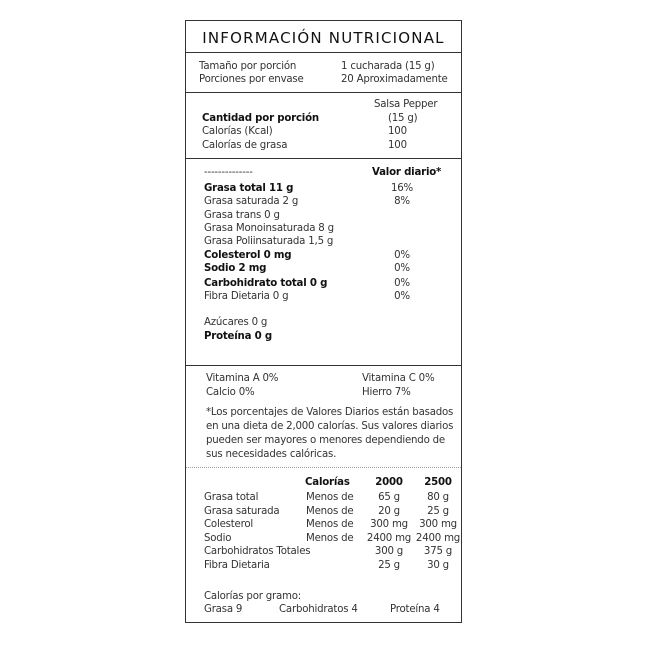  I want to click on nutrient-label: Grasa Monoinsaturada 8 g, so click(269, 228).